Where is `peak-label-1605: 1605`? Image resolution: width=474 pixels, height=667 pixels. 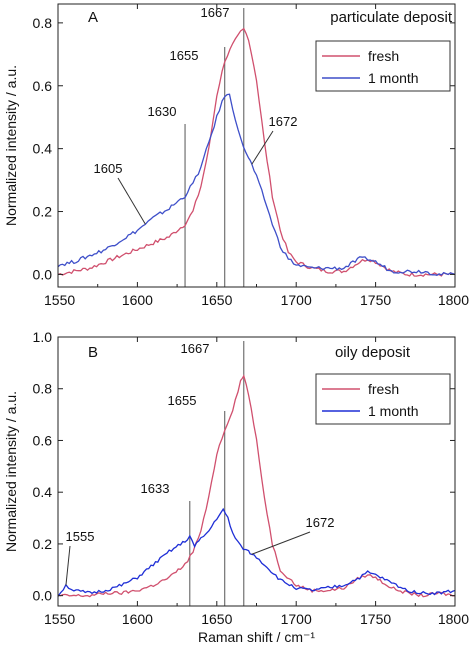
peak-label-1605: 1605 is located at coordinates (108, 168).